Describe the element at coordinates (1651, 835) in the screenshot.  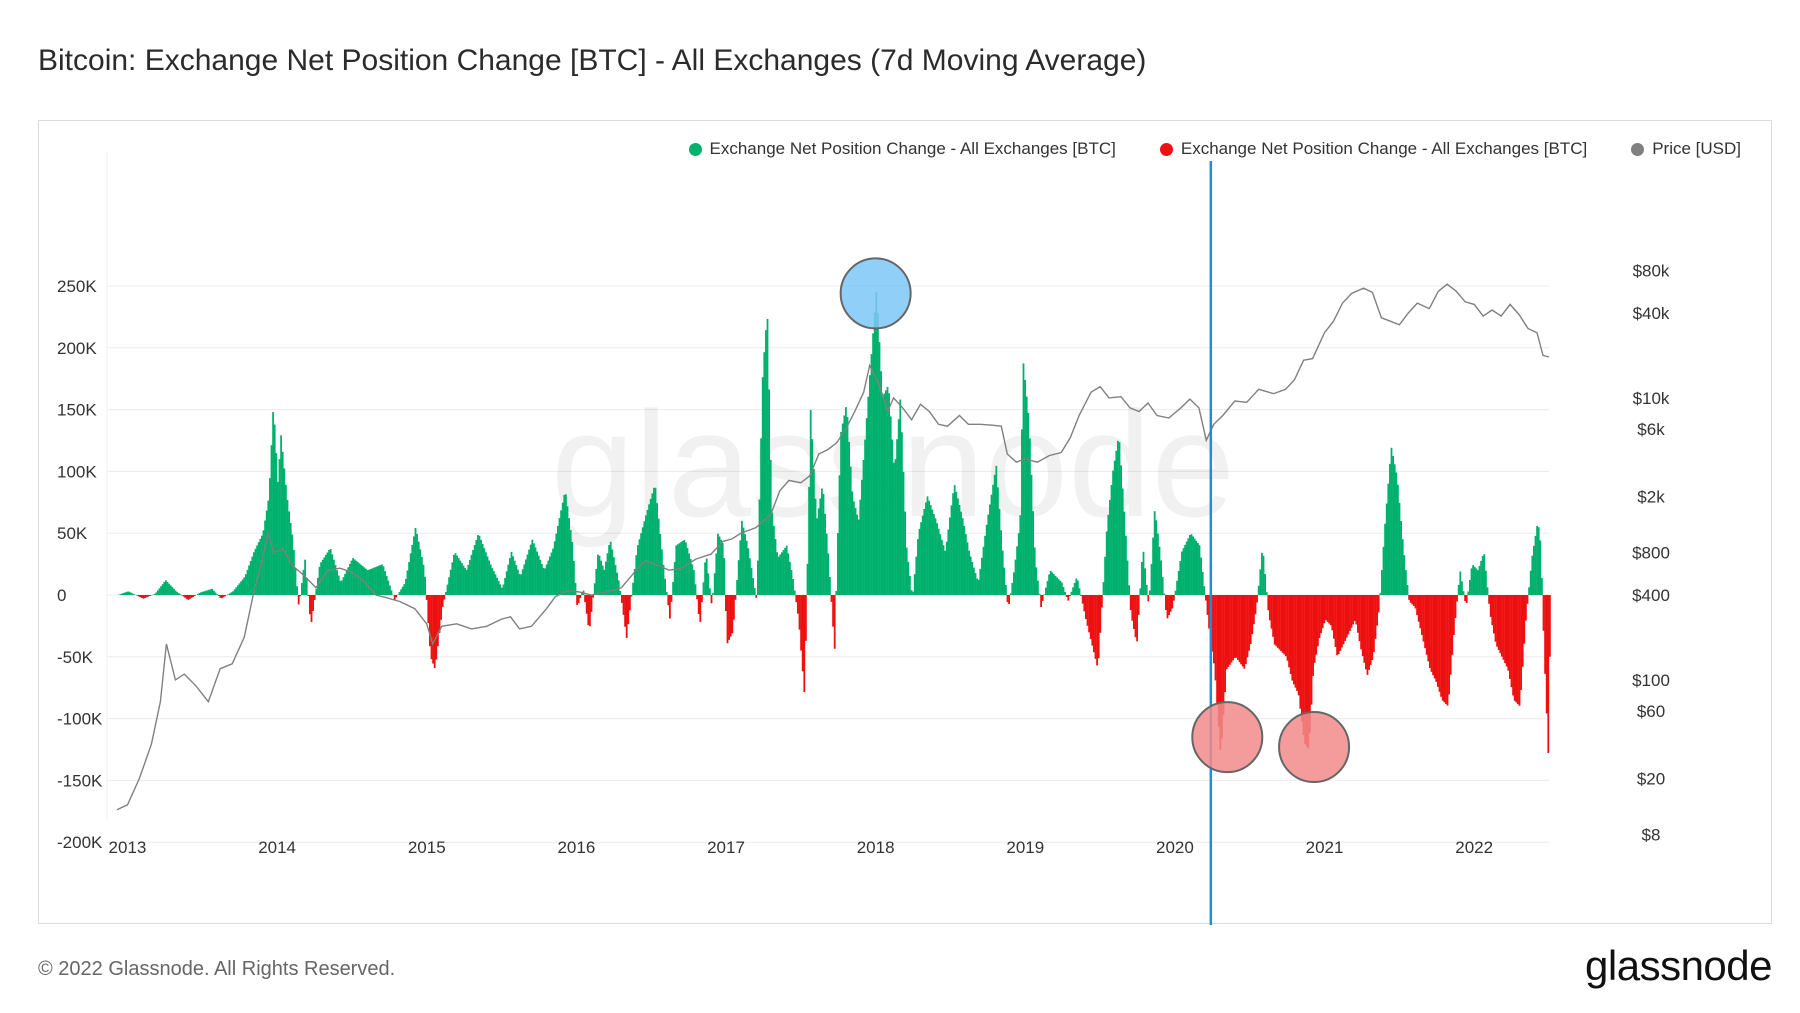
I see `y-right-tick-label: $8` at that location.